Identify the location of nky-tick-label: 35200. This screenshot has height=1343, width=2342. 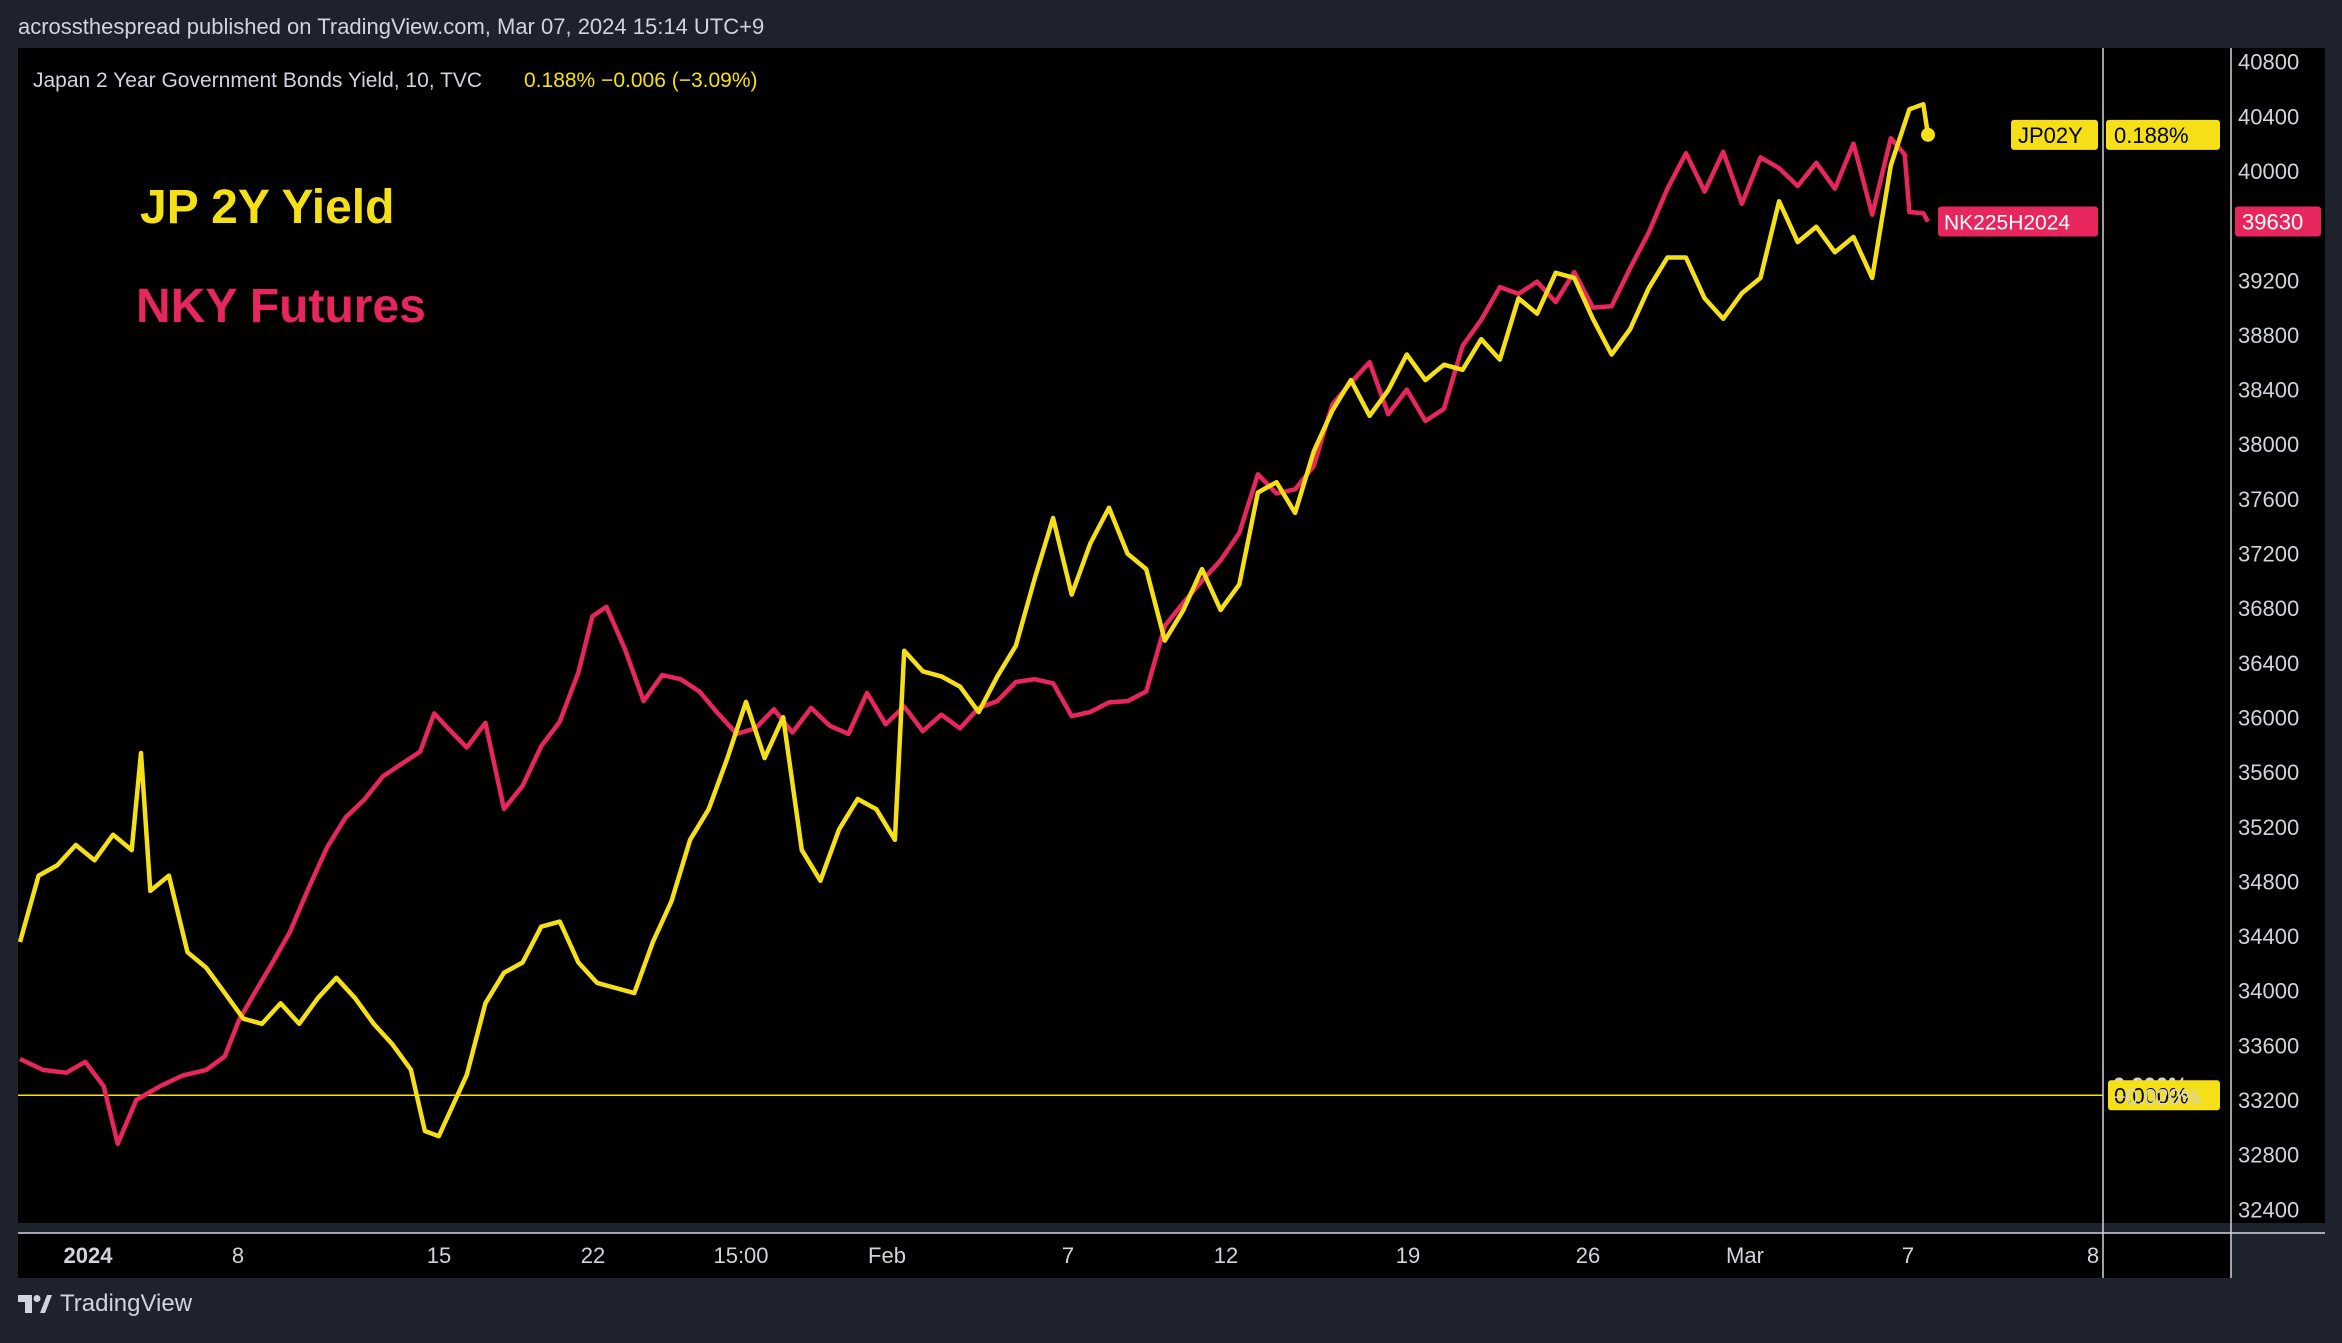
(2268, 827).